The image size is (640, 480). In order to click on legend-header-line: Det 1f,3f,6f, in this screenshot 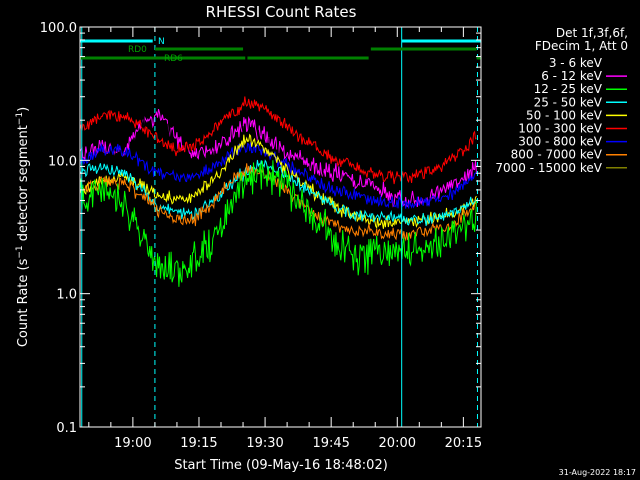, I will do `click(592, 33)`.